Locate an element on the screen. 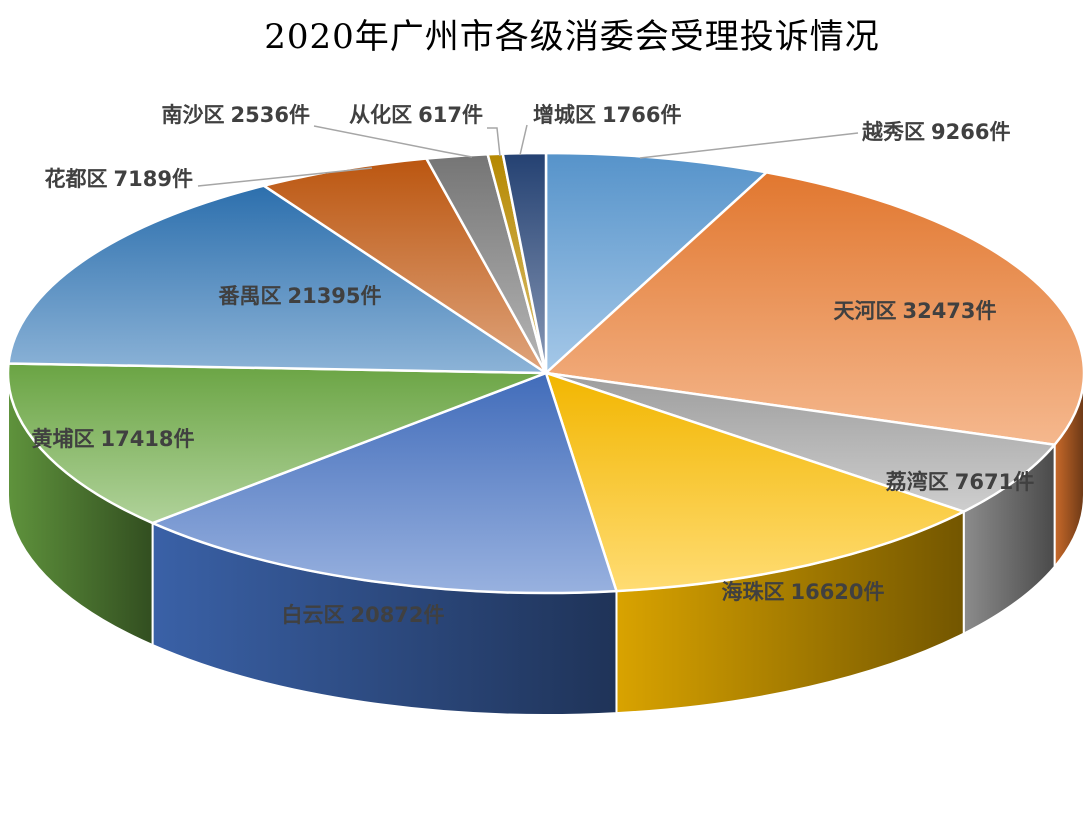 The height and width of the screenshot is (814, 1090). data-label-category: 越秀区 is located at coordinates (893, 132).